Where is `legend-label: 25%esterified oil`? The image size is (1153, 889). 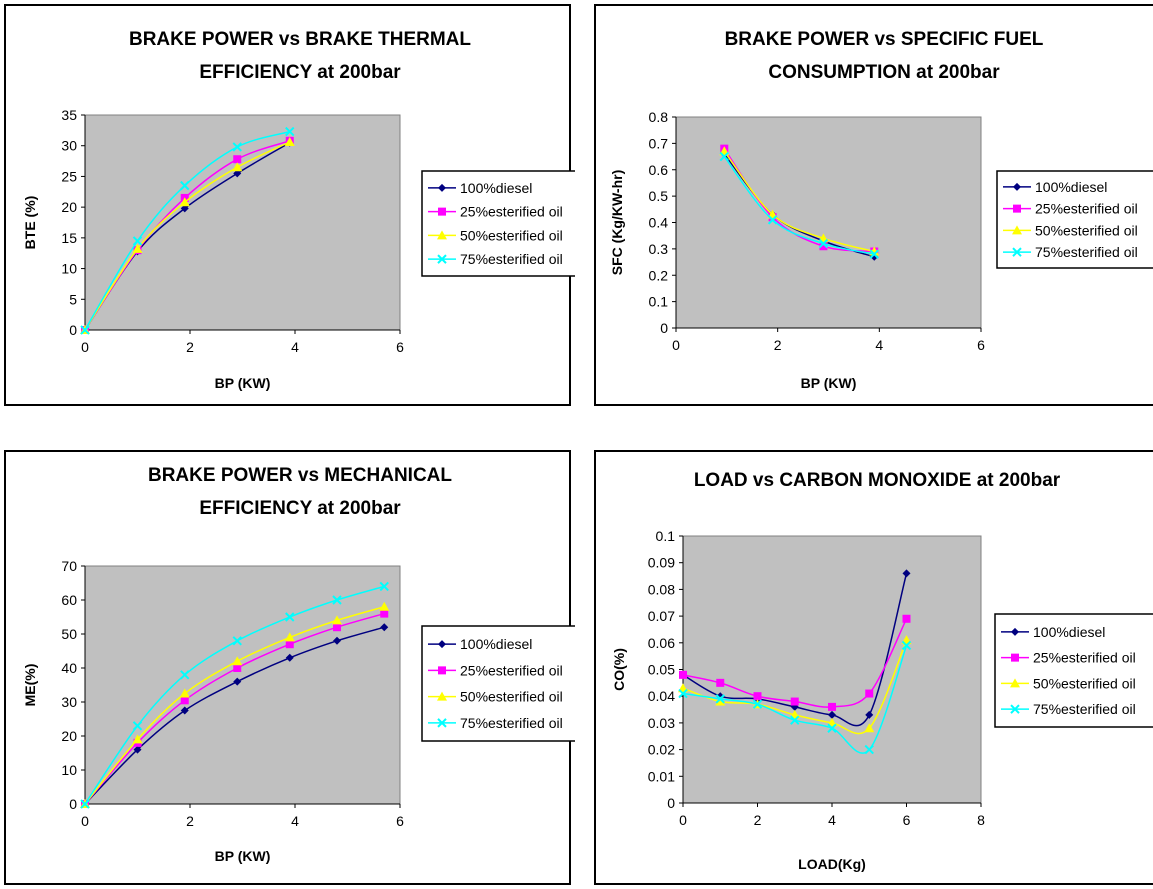
legend-label: 25%esterified oil is located at coordinates (511, 670).